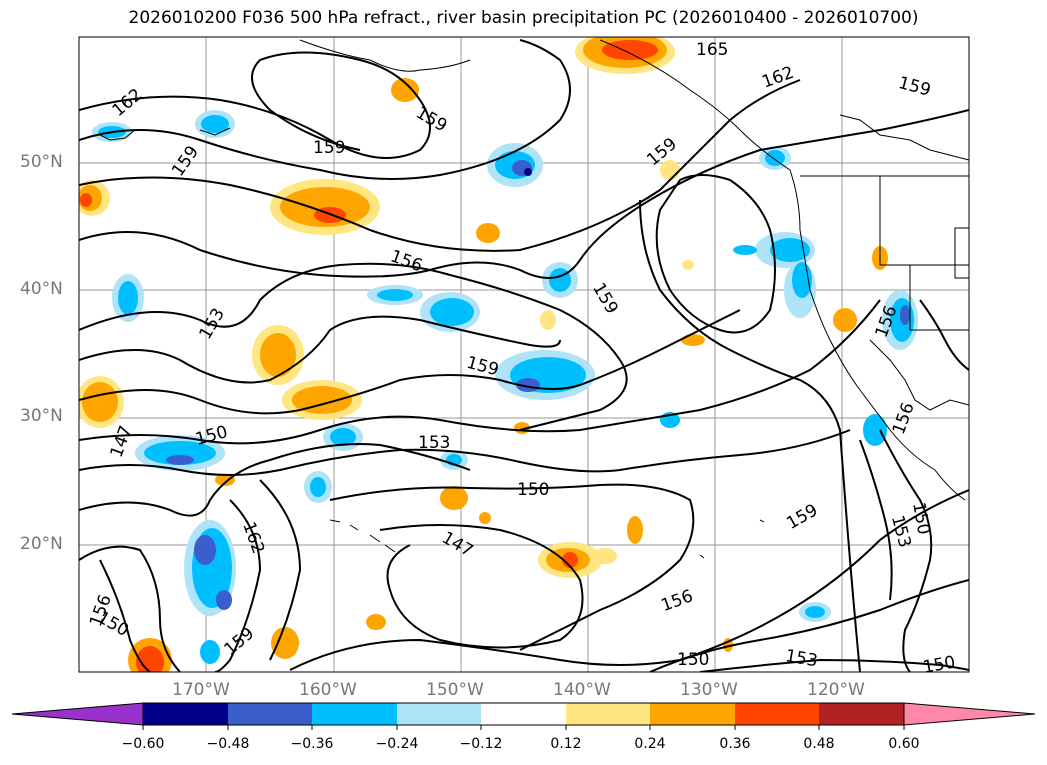 Image resolution: width=1047 pixels, height=765 pixels. Describe the element at coordinates (712, 50) in the screenshot. I see `contour-label: 165` at that location.